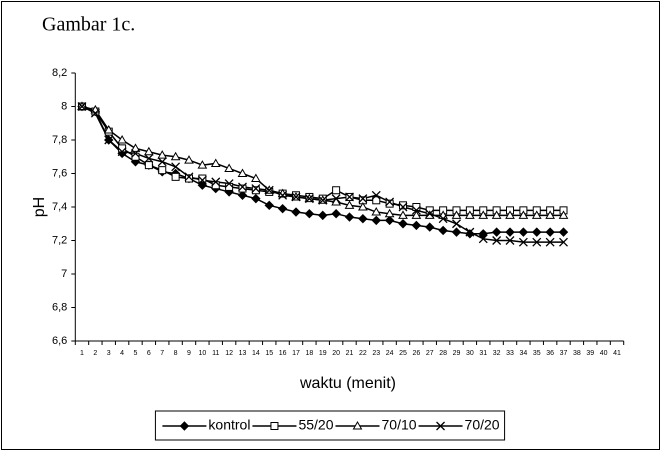 Image resolution: width=664 pixels, height=452 pixels. I want to click on x-tick-label: 22, so click(363, 353).